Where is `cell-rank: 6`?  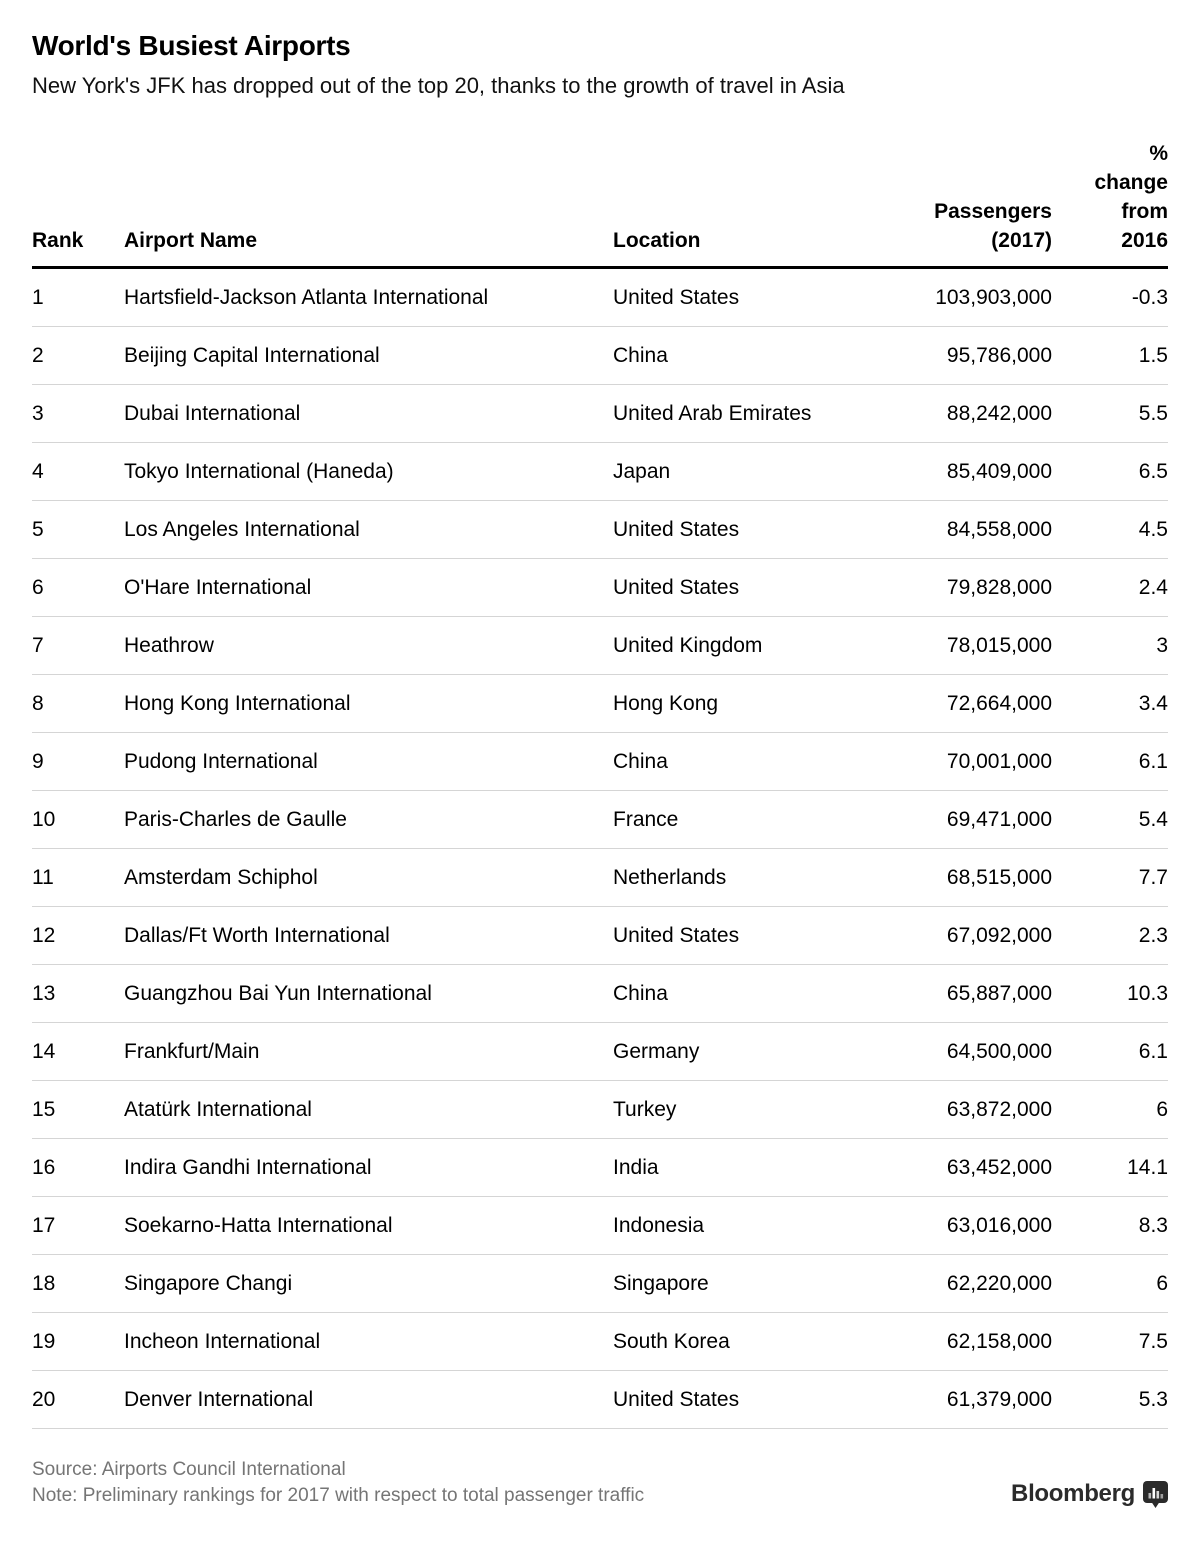
cell-rank: 6 is located at coordinates (38, 587).